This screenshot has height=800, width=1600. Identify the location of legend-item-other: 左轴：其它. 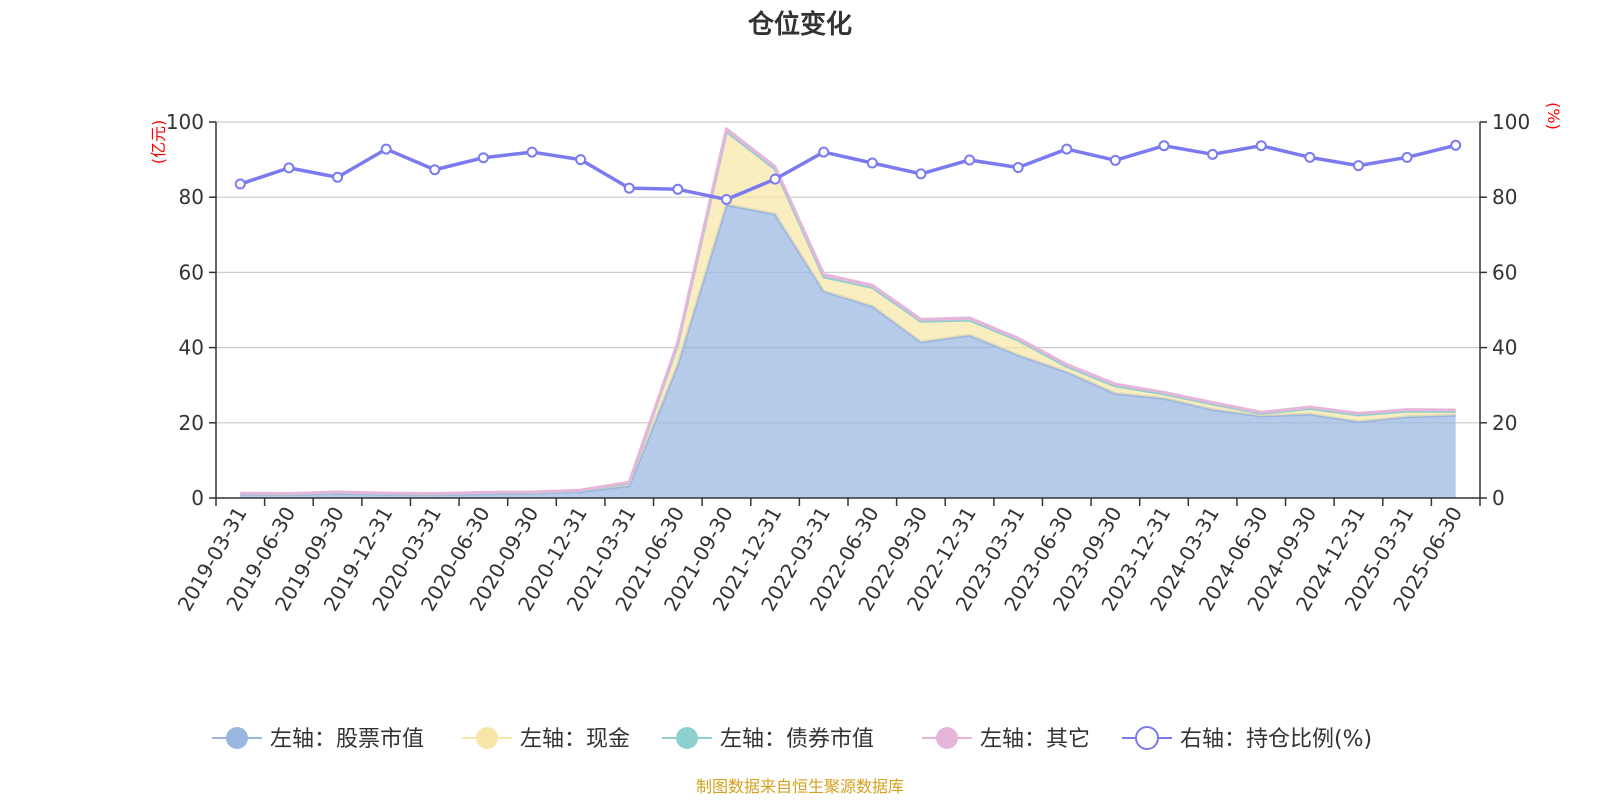
(1006, 739).